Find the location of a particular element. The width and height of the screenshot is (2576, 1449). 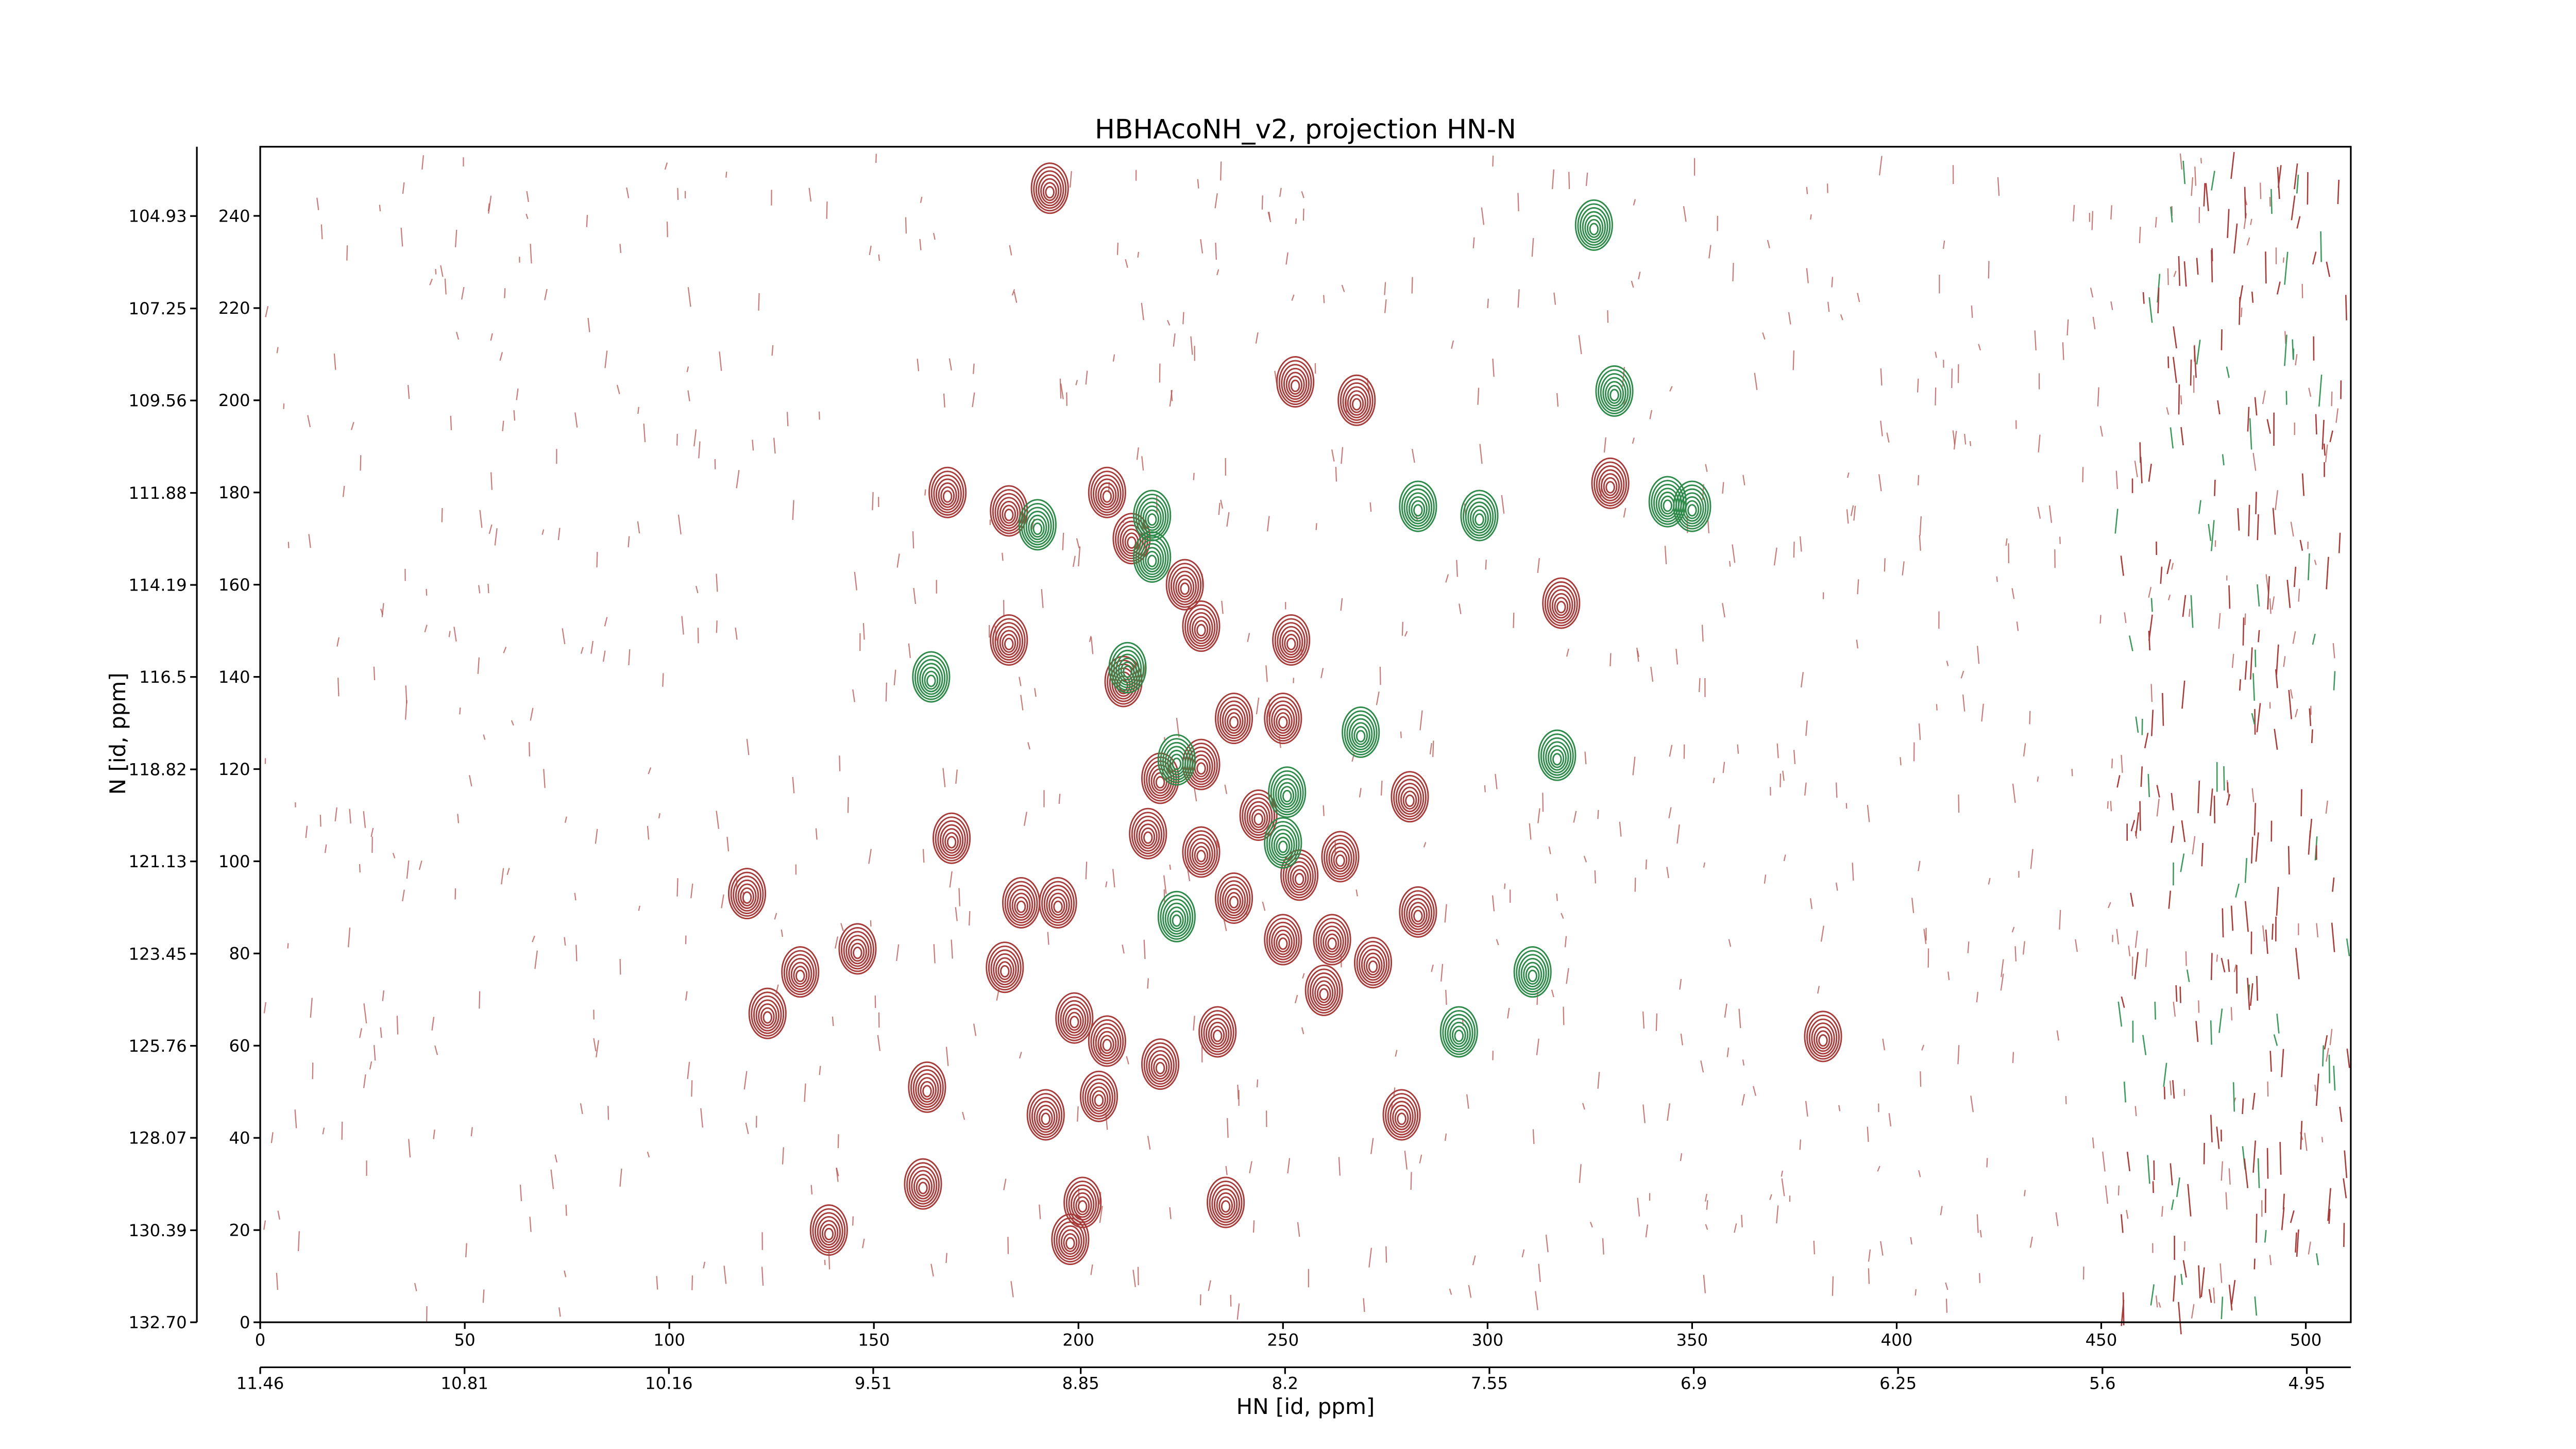

x2-tick-label: 6.9 is located at coordinates (1694, 1383).